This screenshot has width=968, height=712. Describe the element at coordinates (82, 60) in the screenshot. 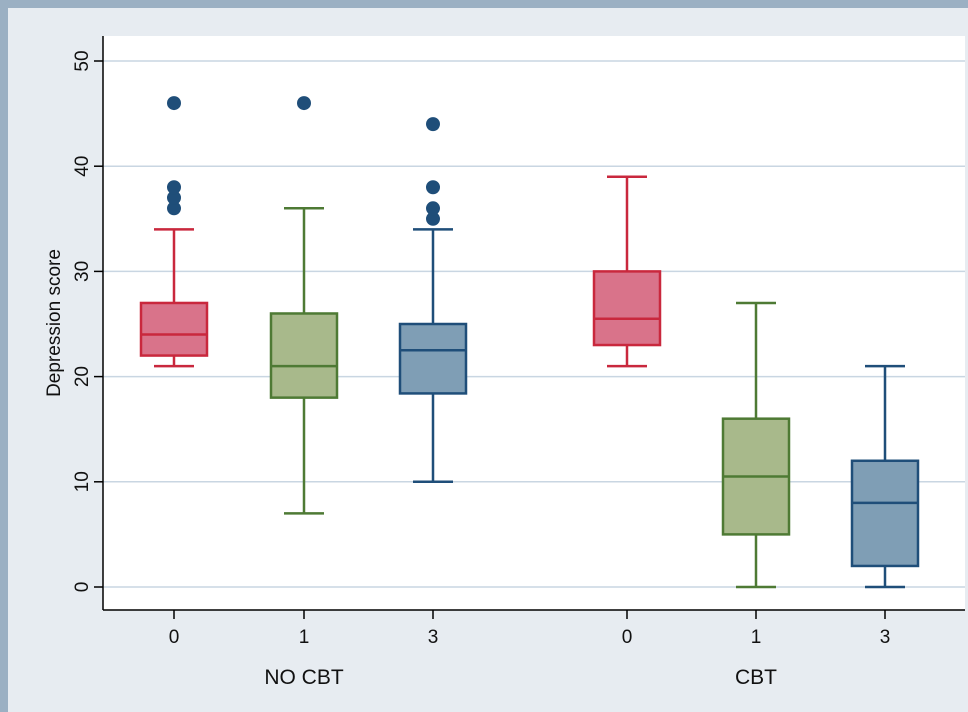

I see `y-tick-label: 50` at that location.